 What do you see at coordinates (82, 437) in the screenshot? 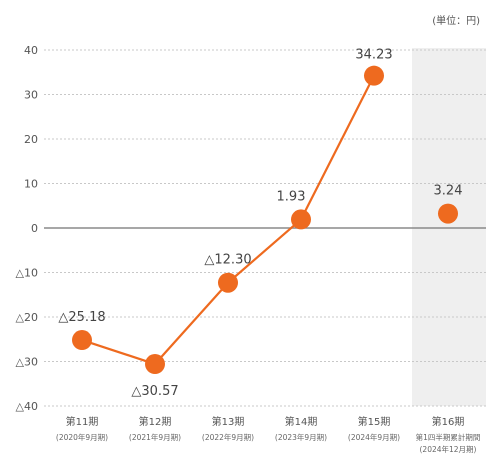
I see `x-category-sublabel: (2020年9月期)` at bounding box center [82, 437].